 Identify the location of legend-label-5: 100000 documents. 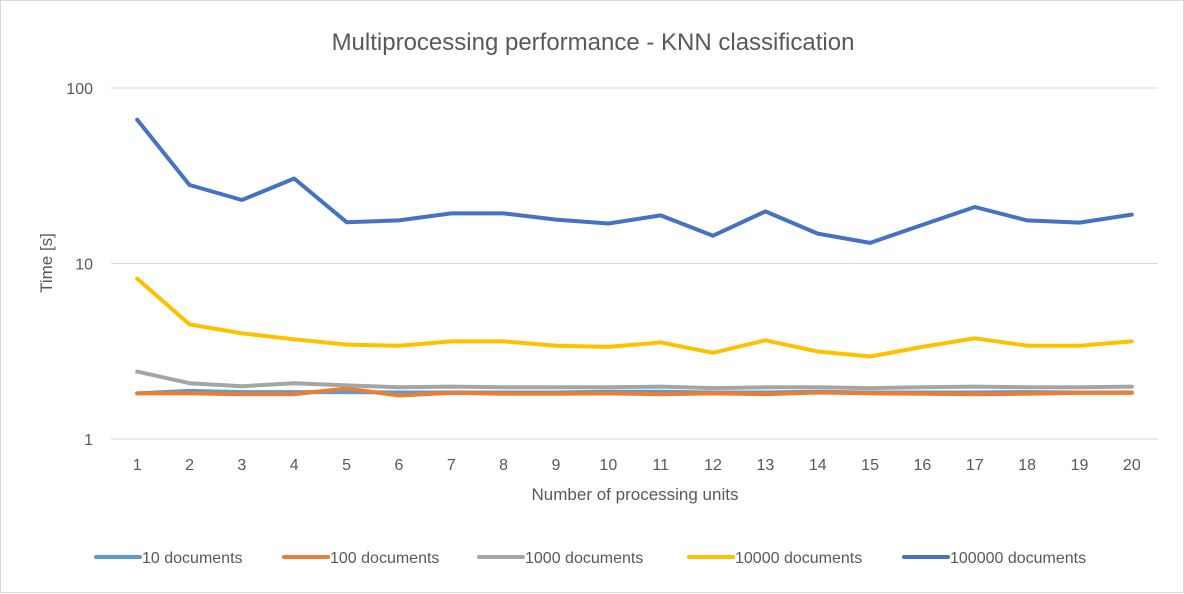
(1018, 558).